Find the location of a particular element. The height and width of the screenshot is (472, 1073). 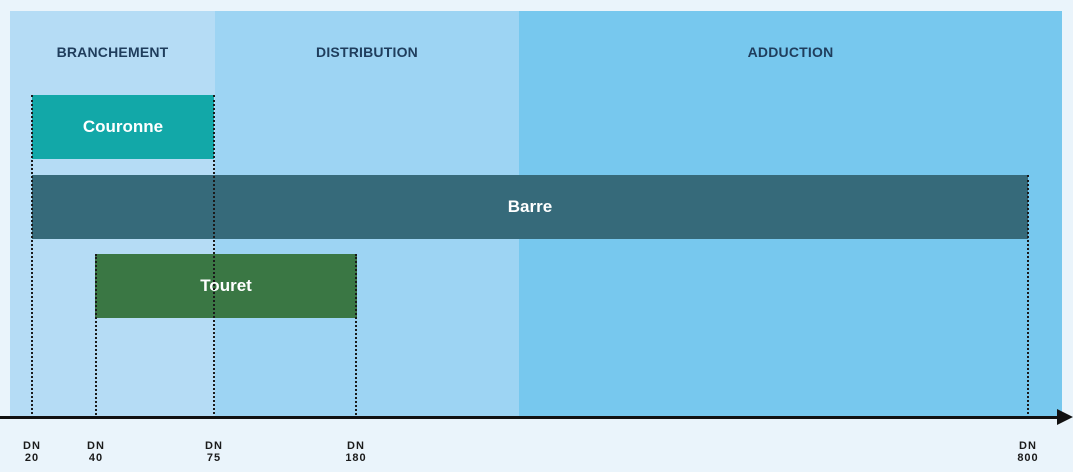

guide-line-dn800 is located at coordinates (1028, 296).